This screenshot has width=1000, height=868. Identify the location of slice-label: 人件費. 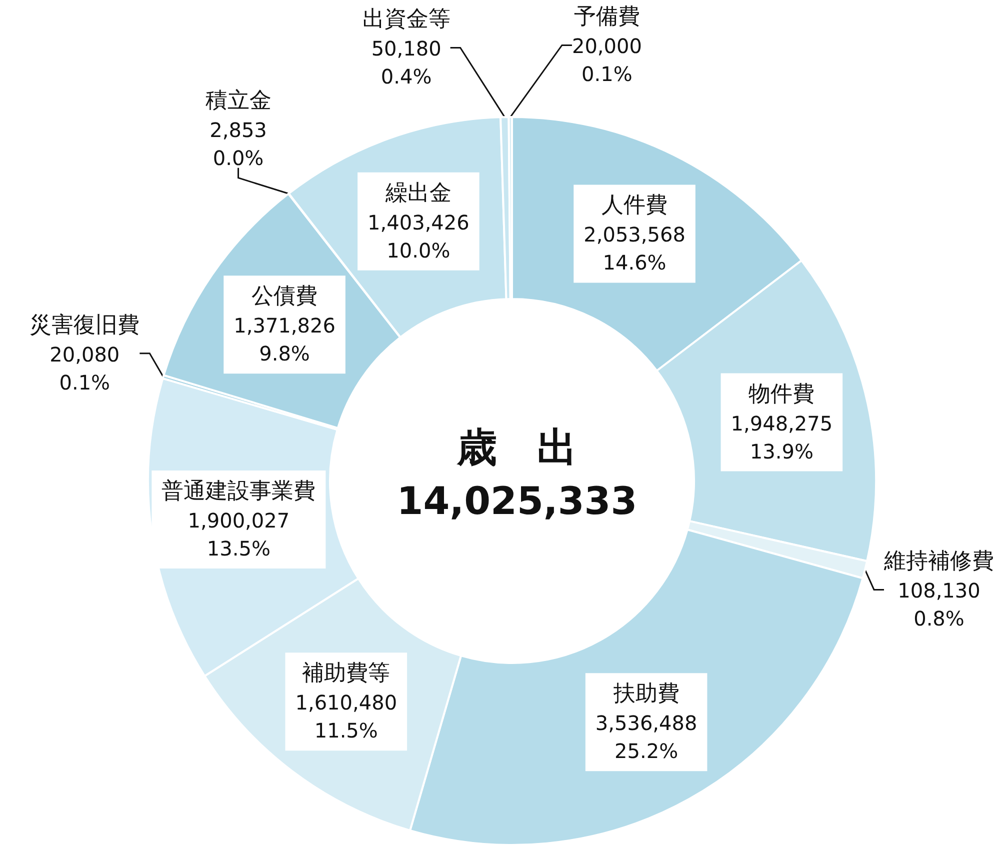
(635, 205).